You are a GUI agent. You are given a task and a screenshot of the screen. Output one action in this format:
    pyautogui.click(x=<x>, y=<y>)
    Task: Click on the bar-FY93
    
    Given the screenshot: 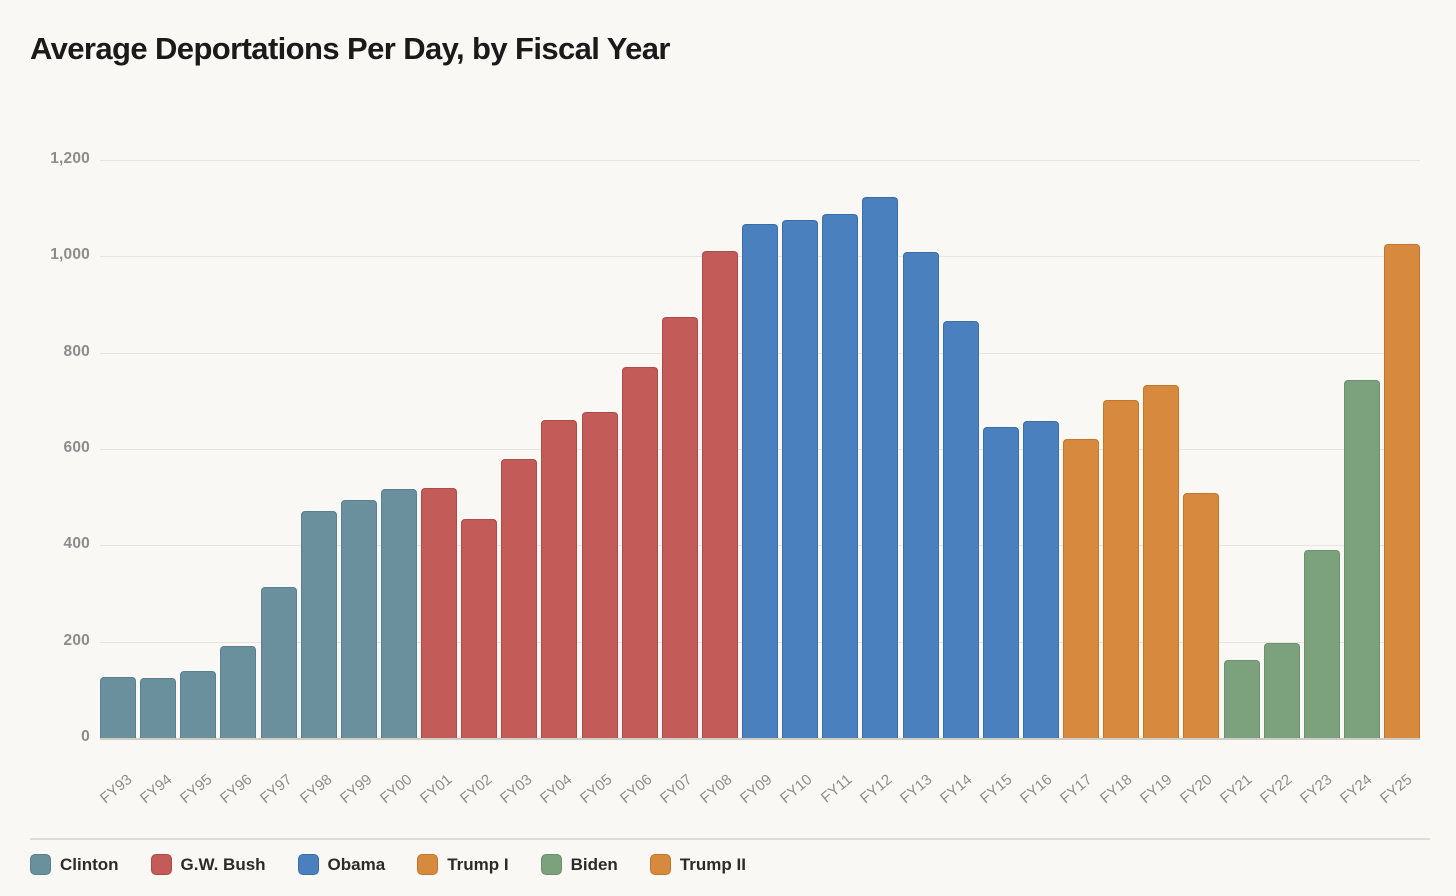 What is the action you would take?
    pyautogui.click(x=118, y=707)
    